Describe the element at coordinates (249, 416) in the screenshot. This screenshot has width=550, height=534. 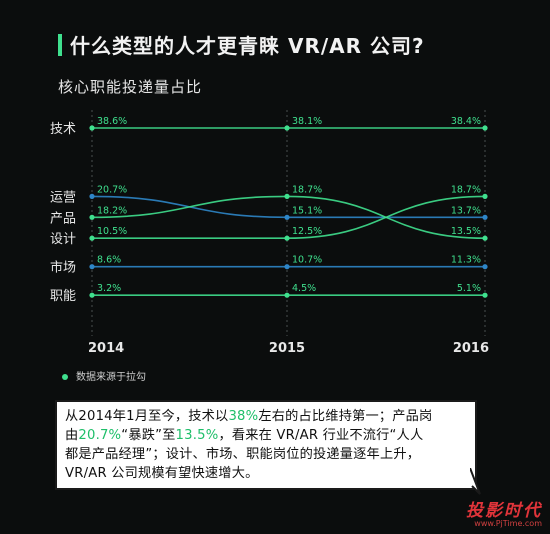
I see `note-line-1: 从2014年1月至今，技术以38%左右的占比维持第一；产品岗` at that location.